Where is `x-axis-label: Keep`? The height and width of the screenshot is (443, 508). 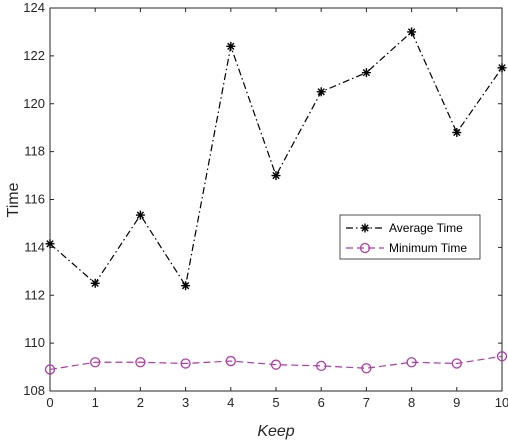
x-axis-label: Keep is located at coordinates (275, 431).